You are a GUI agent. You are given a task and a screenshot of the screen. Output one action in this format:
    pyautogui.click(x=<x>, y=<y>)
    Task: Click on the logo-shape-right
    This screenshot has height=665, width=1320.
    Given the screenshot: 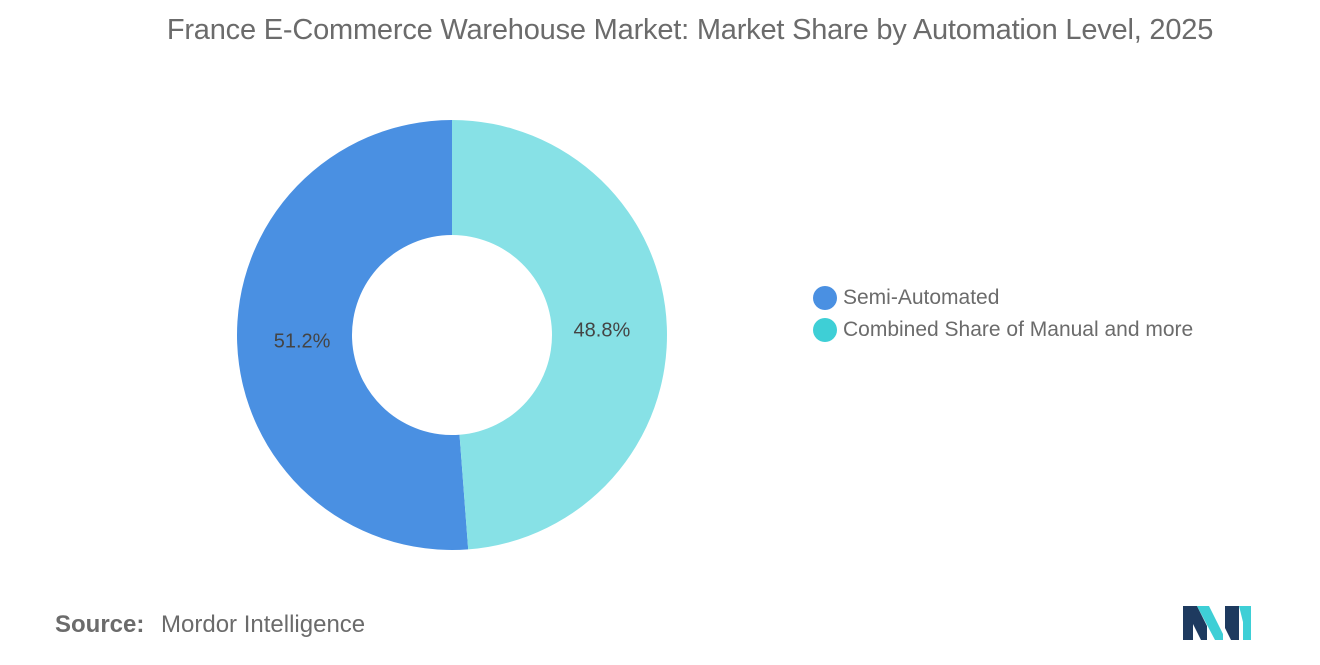 What is the action you would take?
    pyautogui.click(x=1232, y=623)
    